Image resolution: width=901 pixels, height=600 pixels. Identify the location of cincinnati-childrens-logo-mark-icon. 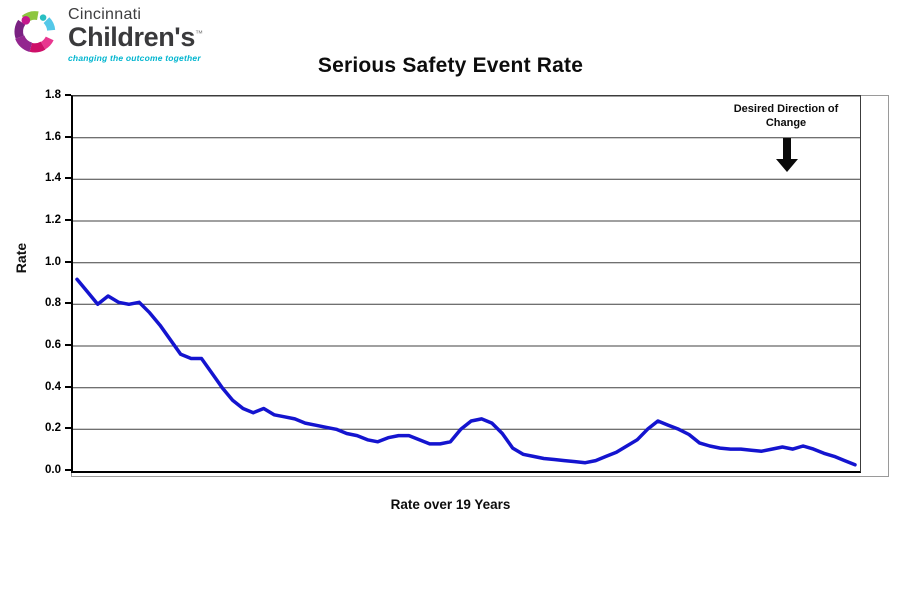
(35, 32).